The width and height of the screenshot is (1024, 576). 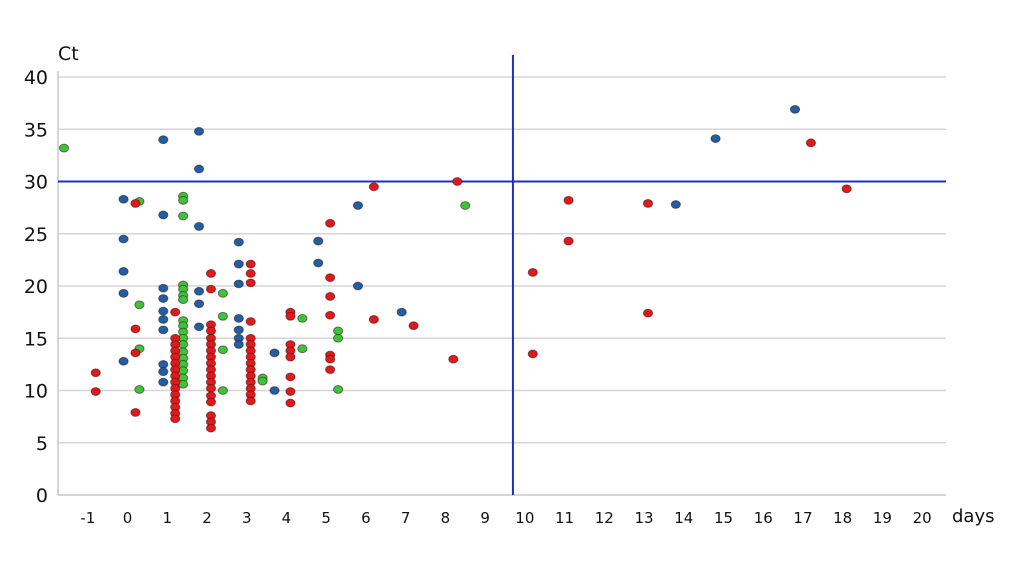 What do you see at coordinates (36, 339) in the screenshot?
I see `y-tick-label: 15` at bounding box center [36, 339].